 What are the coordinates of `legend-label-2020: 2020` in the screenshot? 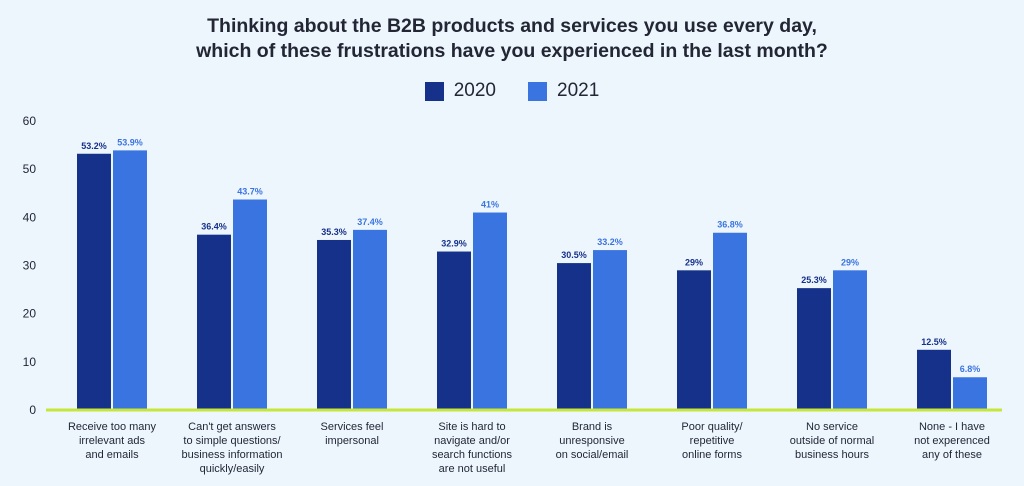 It's located at (474, 90).